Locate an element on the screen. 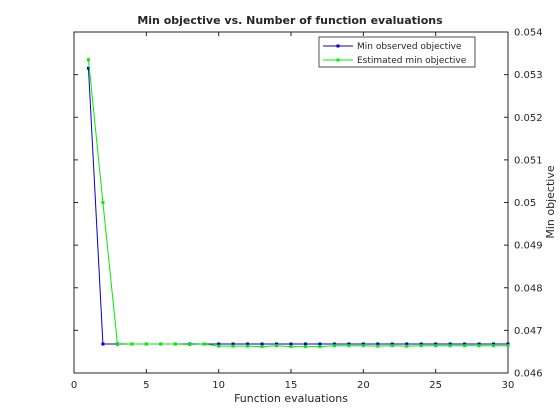 This screenshot has width=560, height=420. y-tick-label: 0.052 is located at coordinates (528, 118).